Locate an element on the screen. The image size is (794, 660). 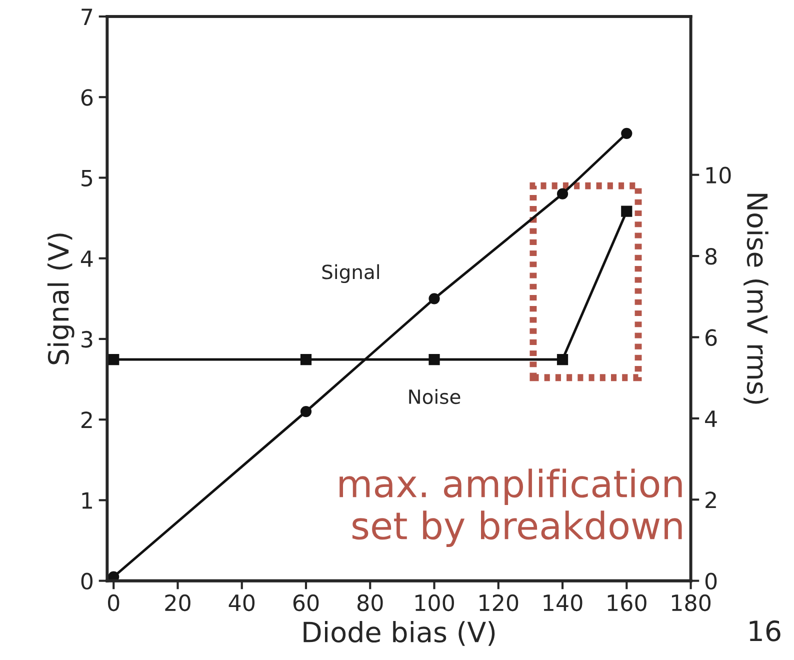
y-tick-label: 3 is located at coordinates (87, 339).